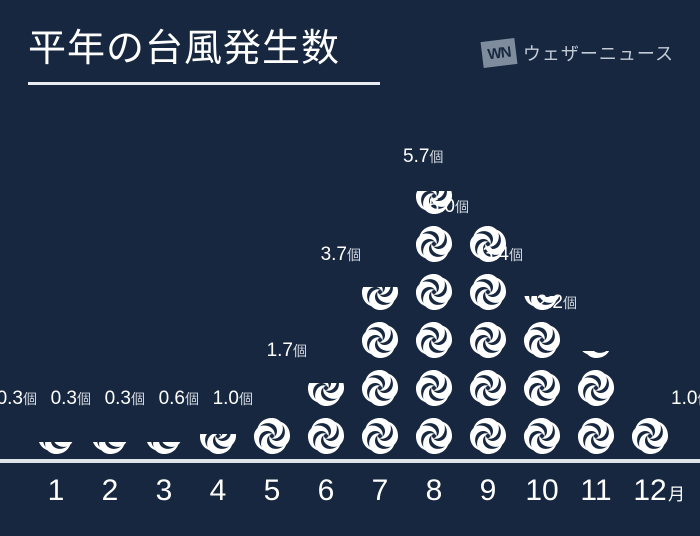 The height and width of the screenshot is (536, 700). I want to click on month-column-11: 2.2個, so click(580, 280).